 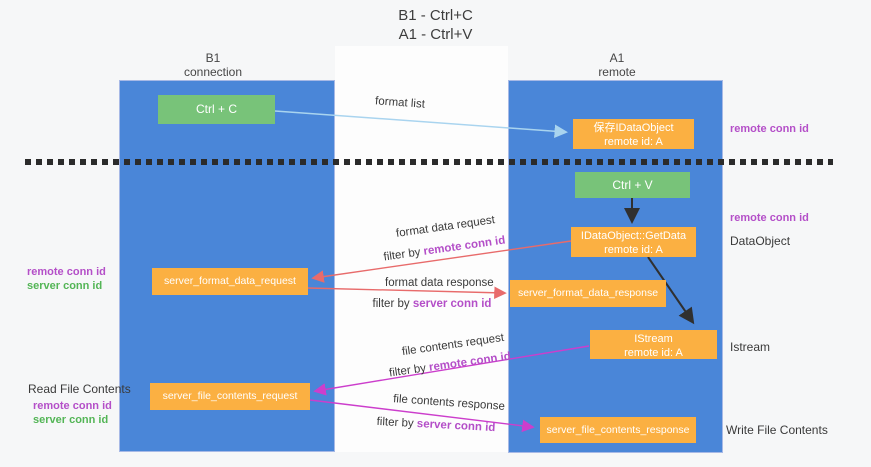 I want to click on read-file-contents-label: Read File Contents, so click(x=79, y=389).